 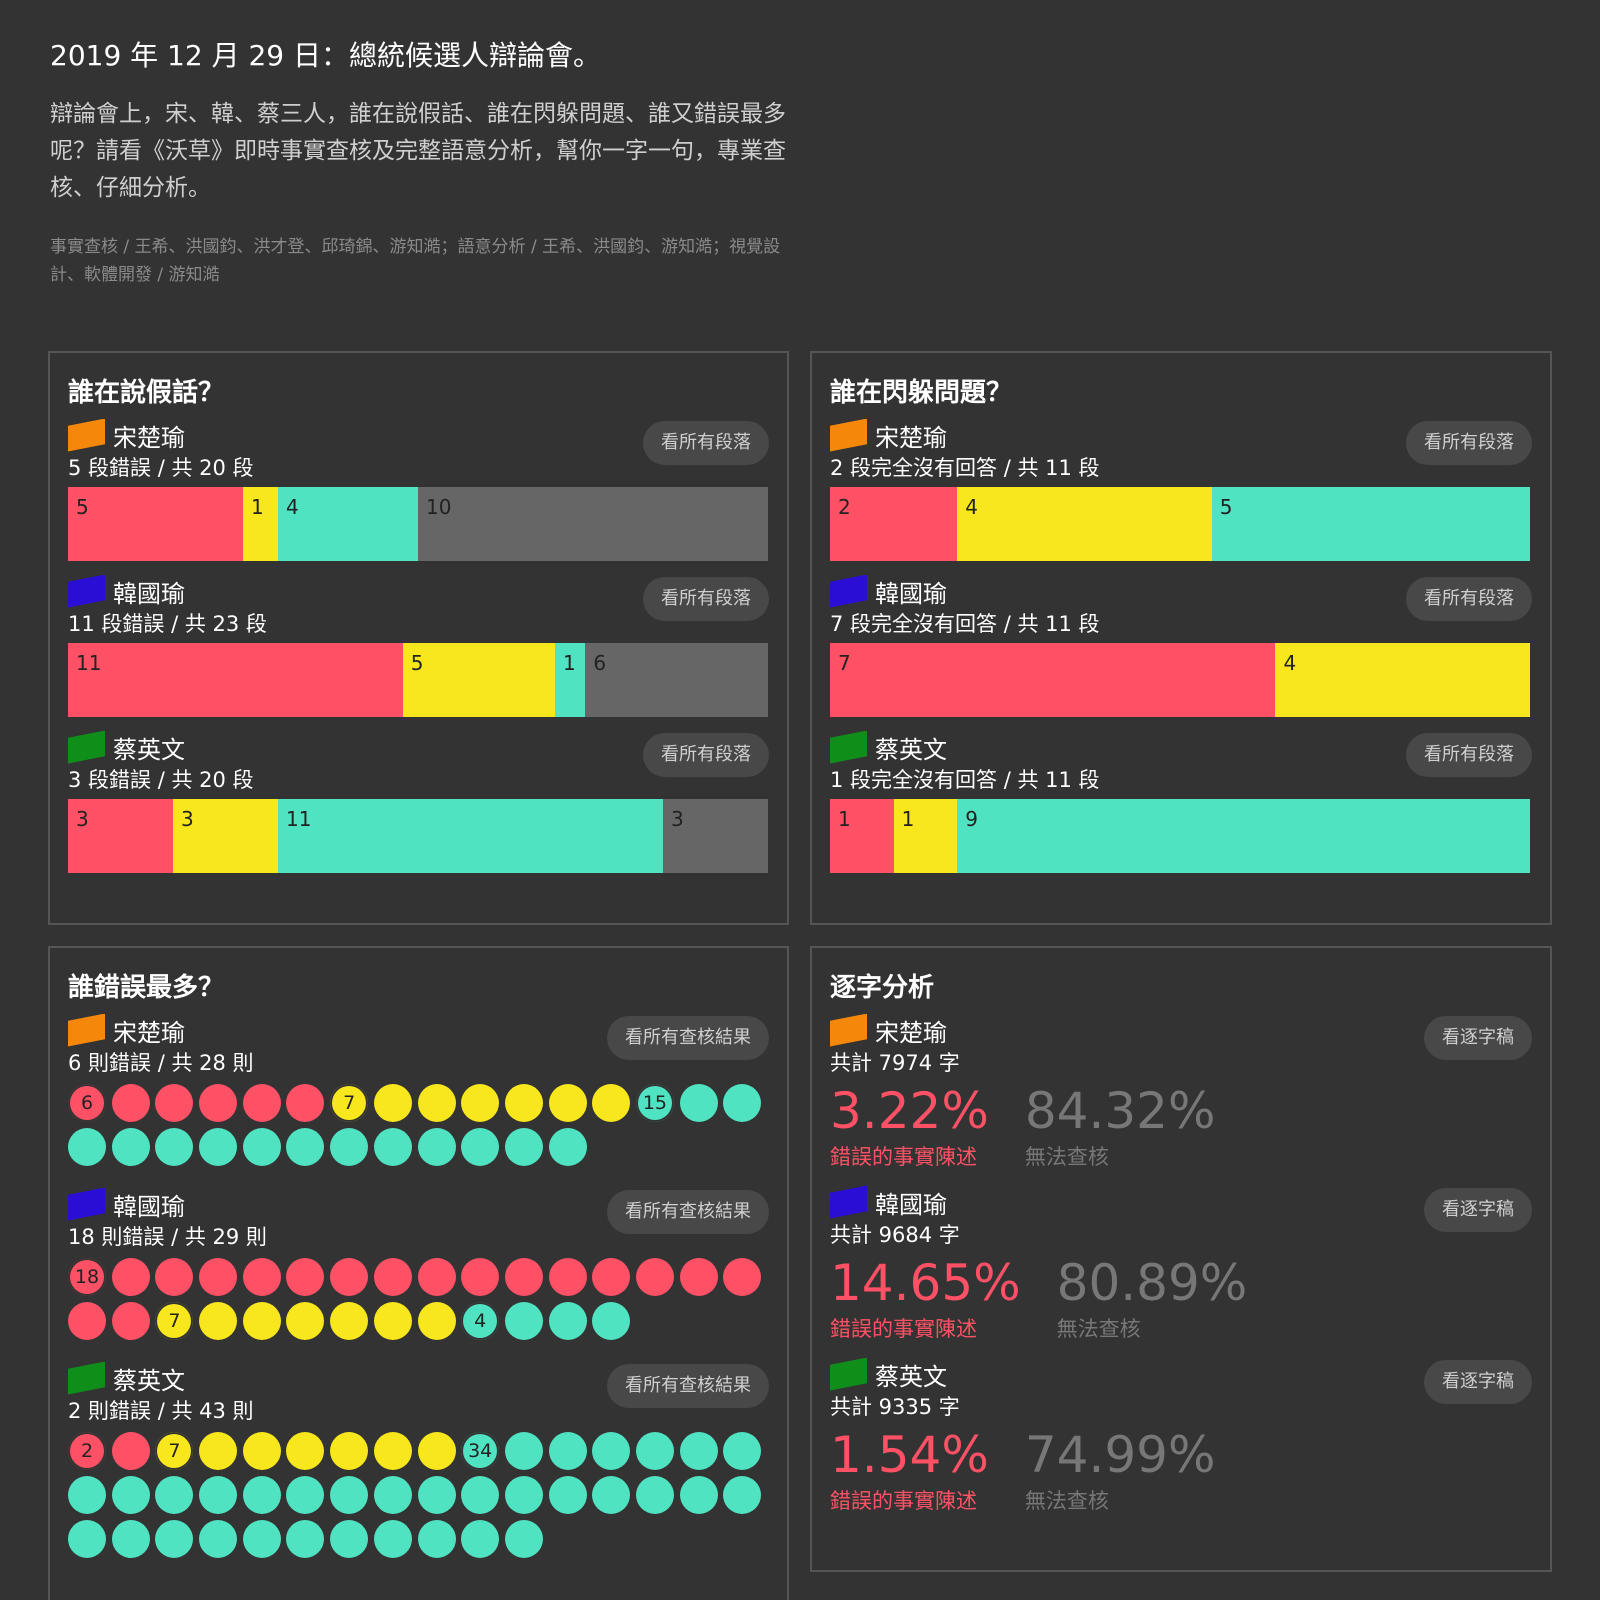 What do you see at coordinates (1181, 801) in the screenshot?
I see `candidate-block: 蔡英文 1 段完全沒有回答 / 共 11 段 看所有段落 1 1 9` at bounding box center [1181, 801].